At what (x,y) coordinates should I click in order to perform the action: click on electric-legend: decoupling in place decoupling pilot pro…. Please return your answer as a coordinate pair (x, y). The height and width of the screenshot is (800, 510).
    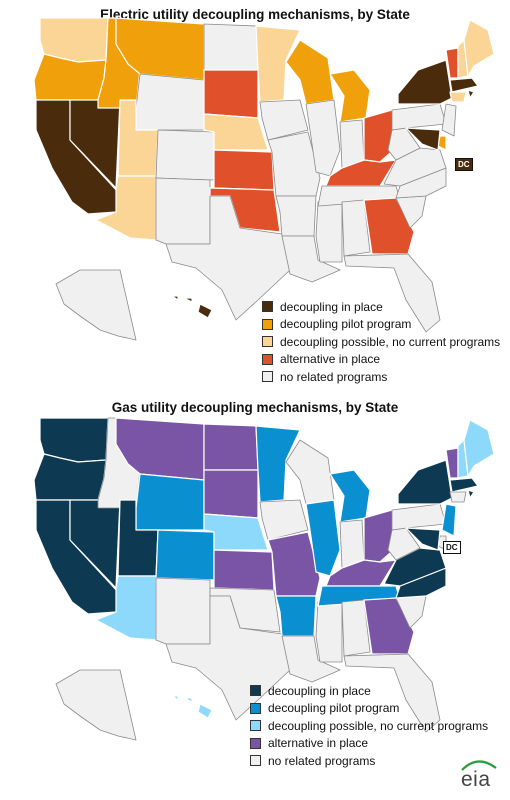
    Looking at the image, I should click on (381, 342).